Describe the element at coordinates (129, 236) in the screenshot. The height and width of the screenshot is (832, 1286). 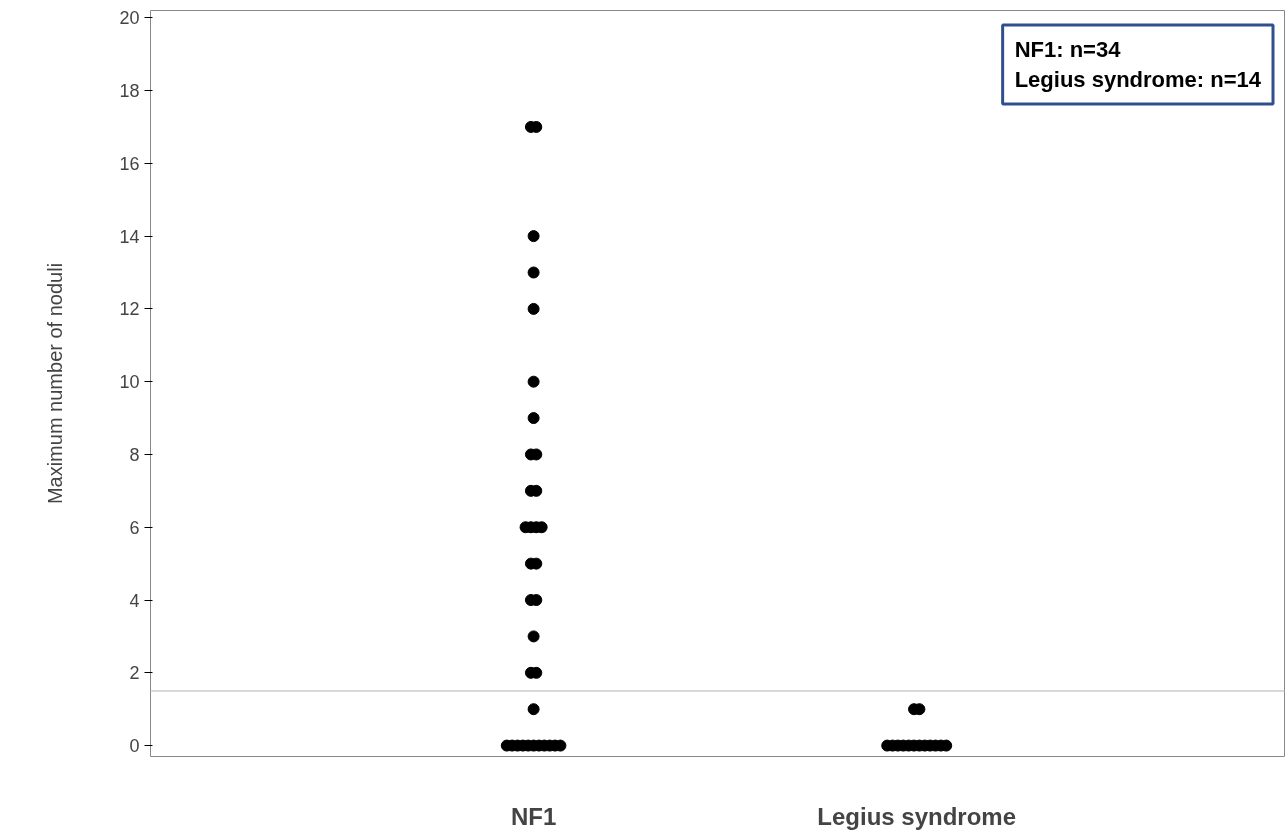
I see `y-tick-label: 14` at that location.